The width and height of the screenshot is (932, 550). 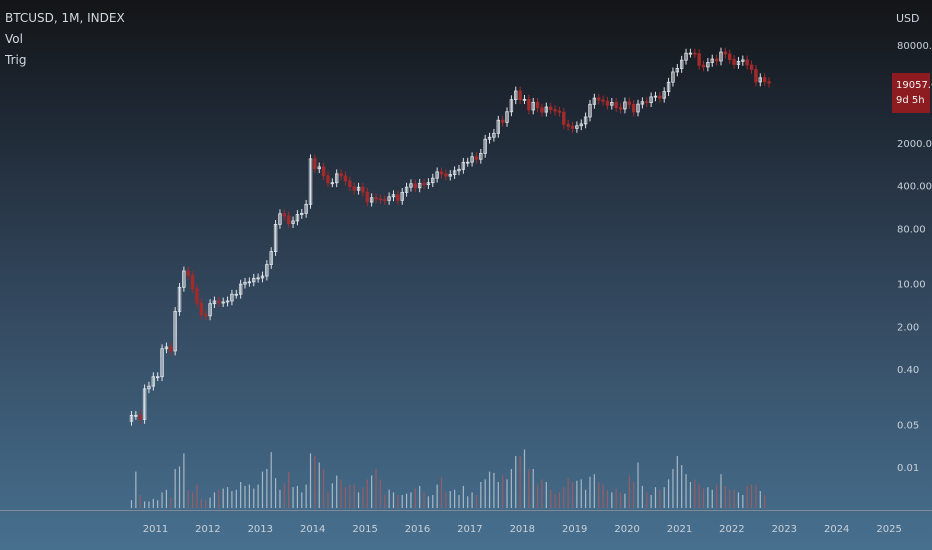 I want to click on y-tick-label: 2.00, so click(x=908, y=327).